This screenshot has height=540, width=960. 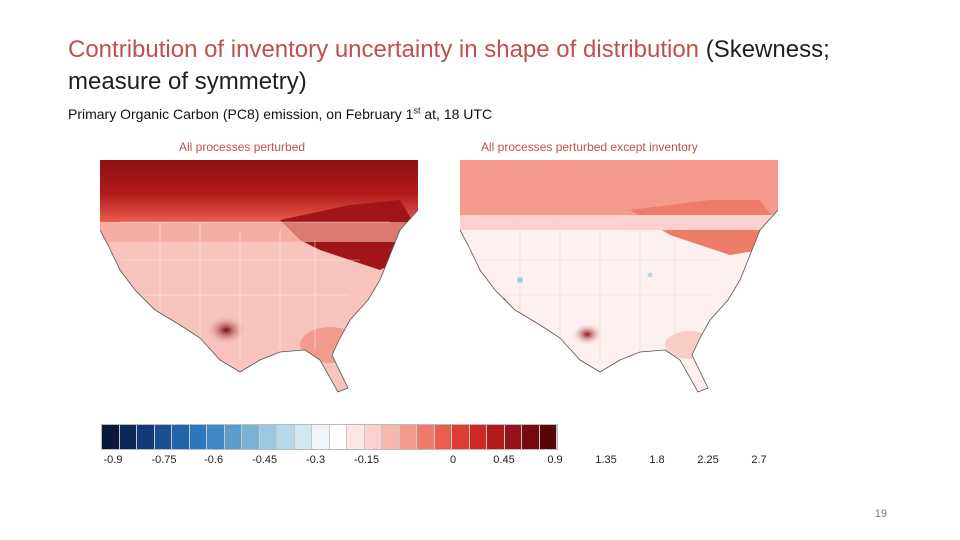 What do you see at coordinates (504, 460) in the screenshot?
I see `colorbar-tick-label: 0.45` at bounding box center [504, 460].